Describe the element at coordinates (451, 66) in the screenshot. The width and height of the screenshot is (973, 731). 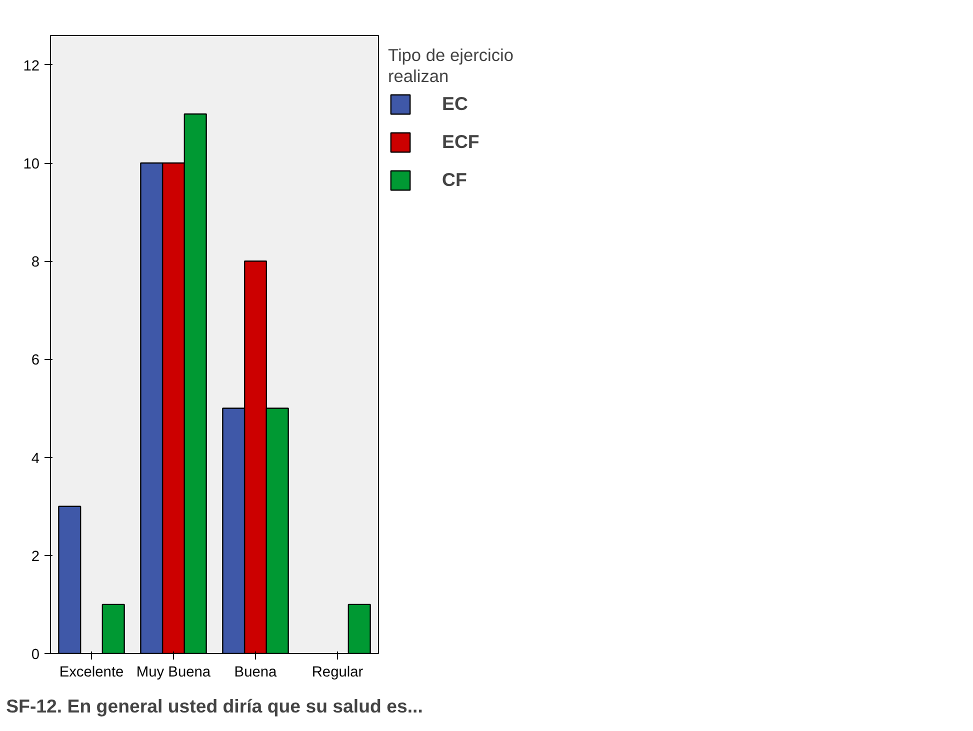
I see `legend-title: Tipo de ejercicio realizan` at that location.